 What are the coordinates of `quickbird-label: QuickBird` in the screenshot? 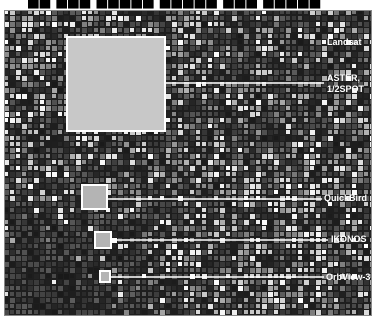 It's located at (346, 198).